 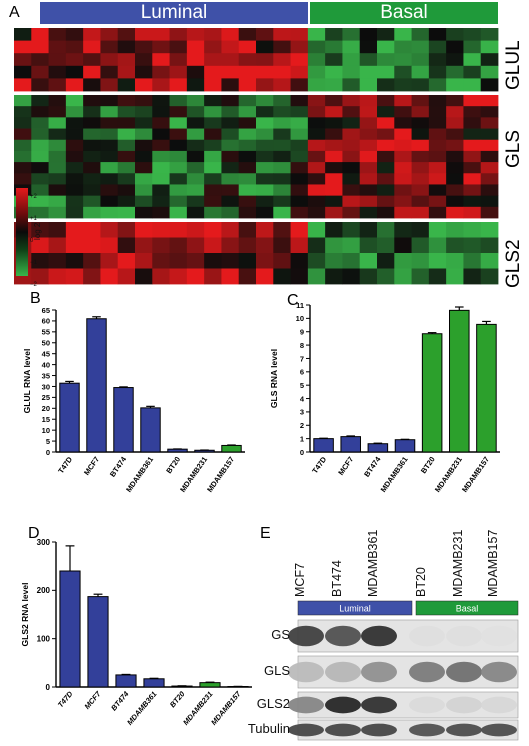 I want to click on cell-line-label: MDAMB361, so click(x=373, y=563).